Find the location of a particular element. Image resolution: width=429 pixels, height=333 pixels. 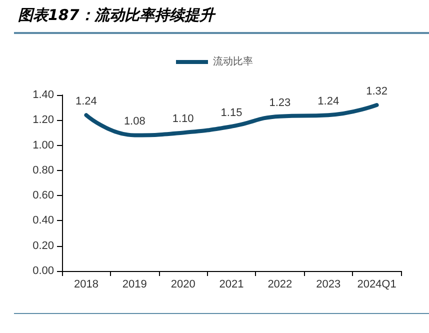

data-label: 1.15 is located at coordinates (231, 112).